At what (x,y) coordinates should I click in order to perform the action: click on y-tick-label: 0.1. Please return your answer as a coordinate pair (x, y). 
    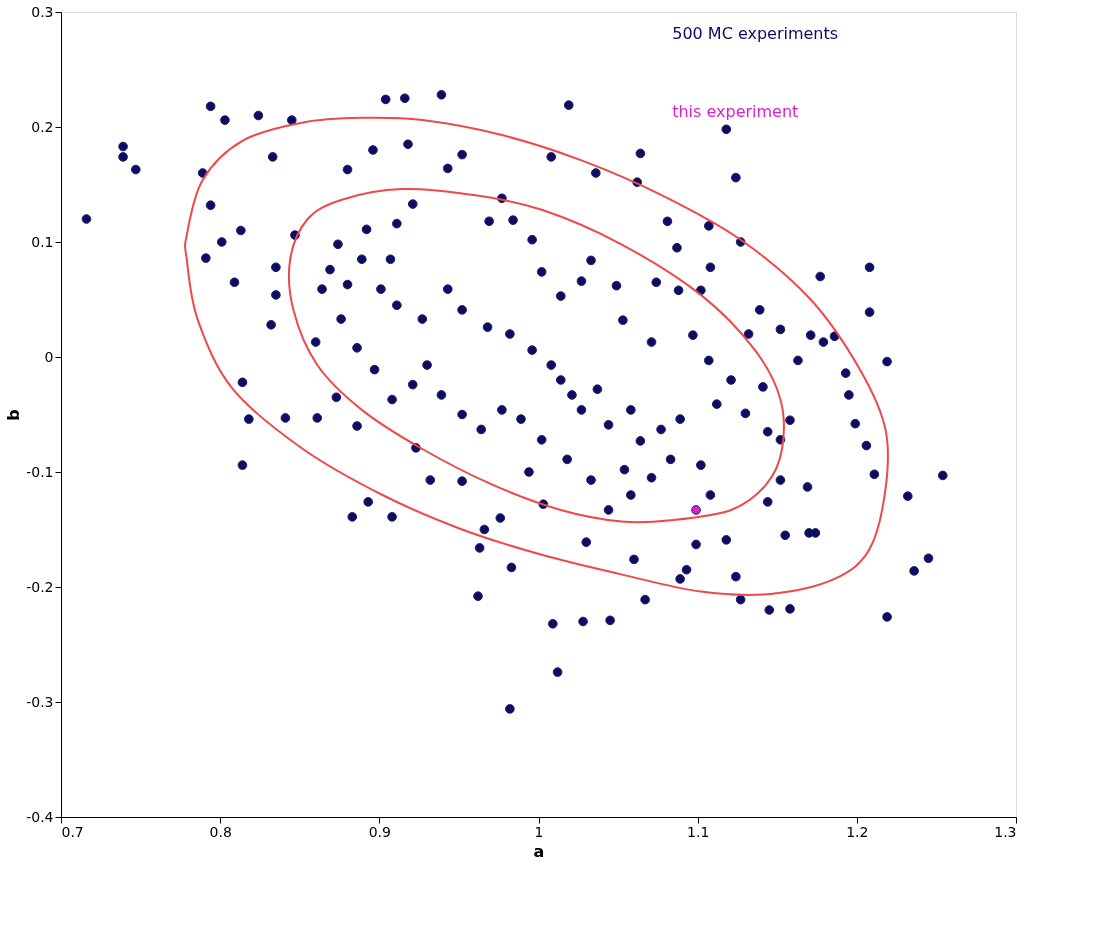
    Looking at the image, I should click on (42, 241).